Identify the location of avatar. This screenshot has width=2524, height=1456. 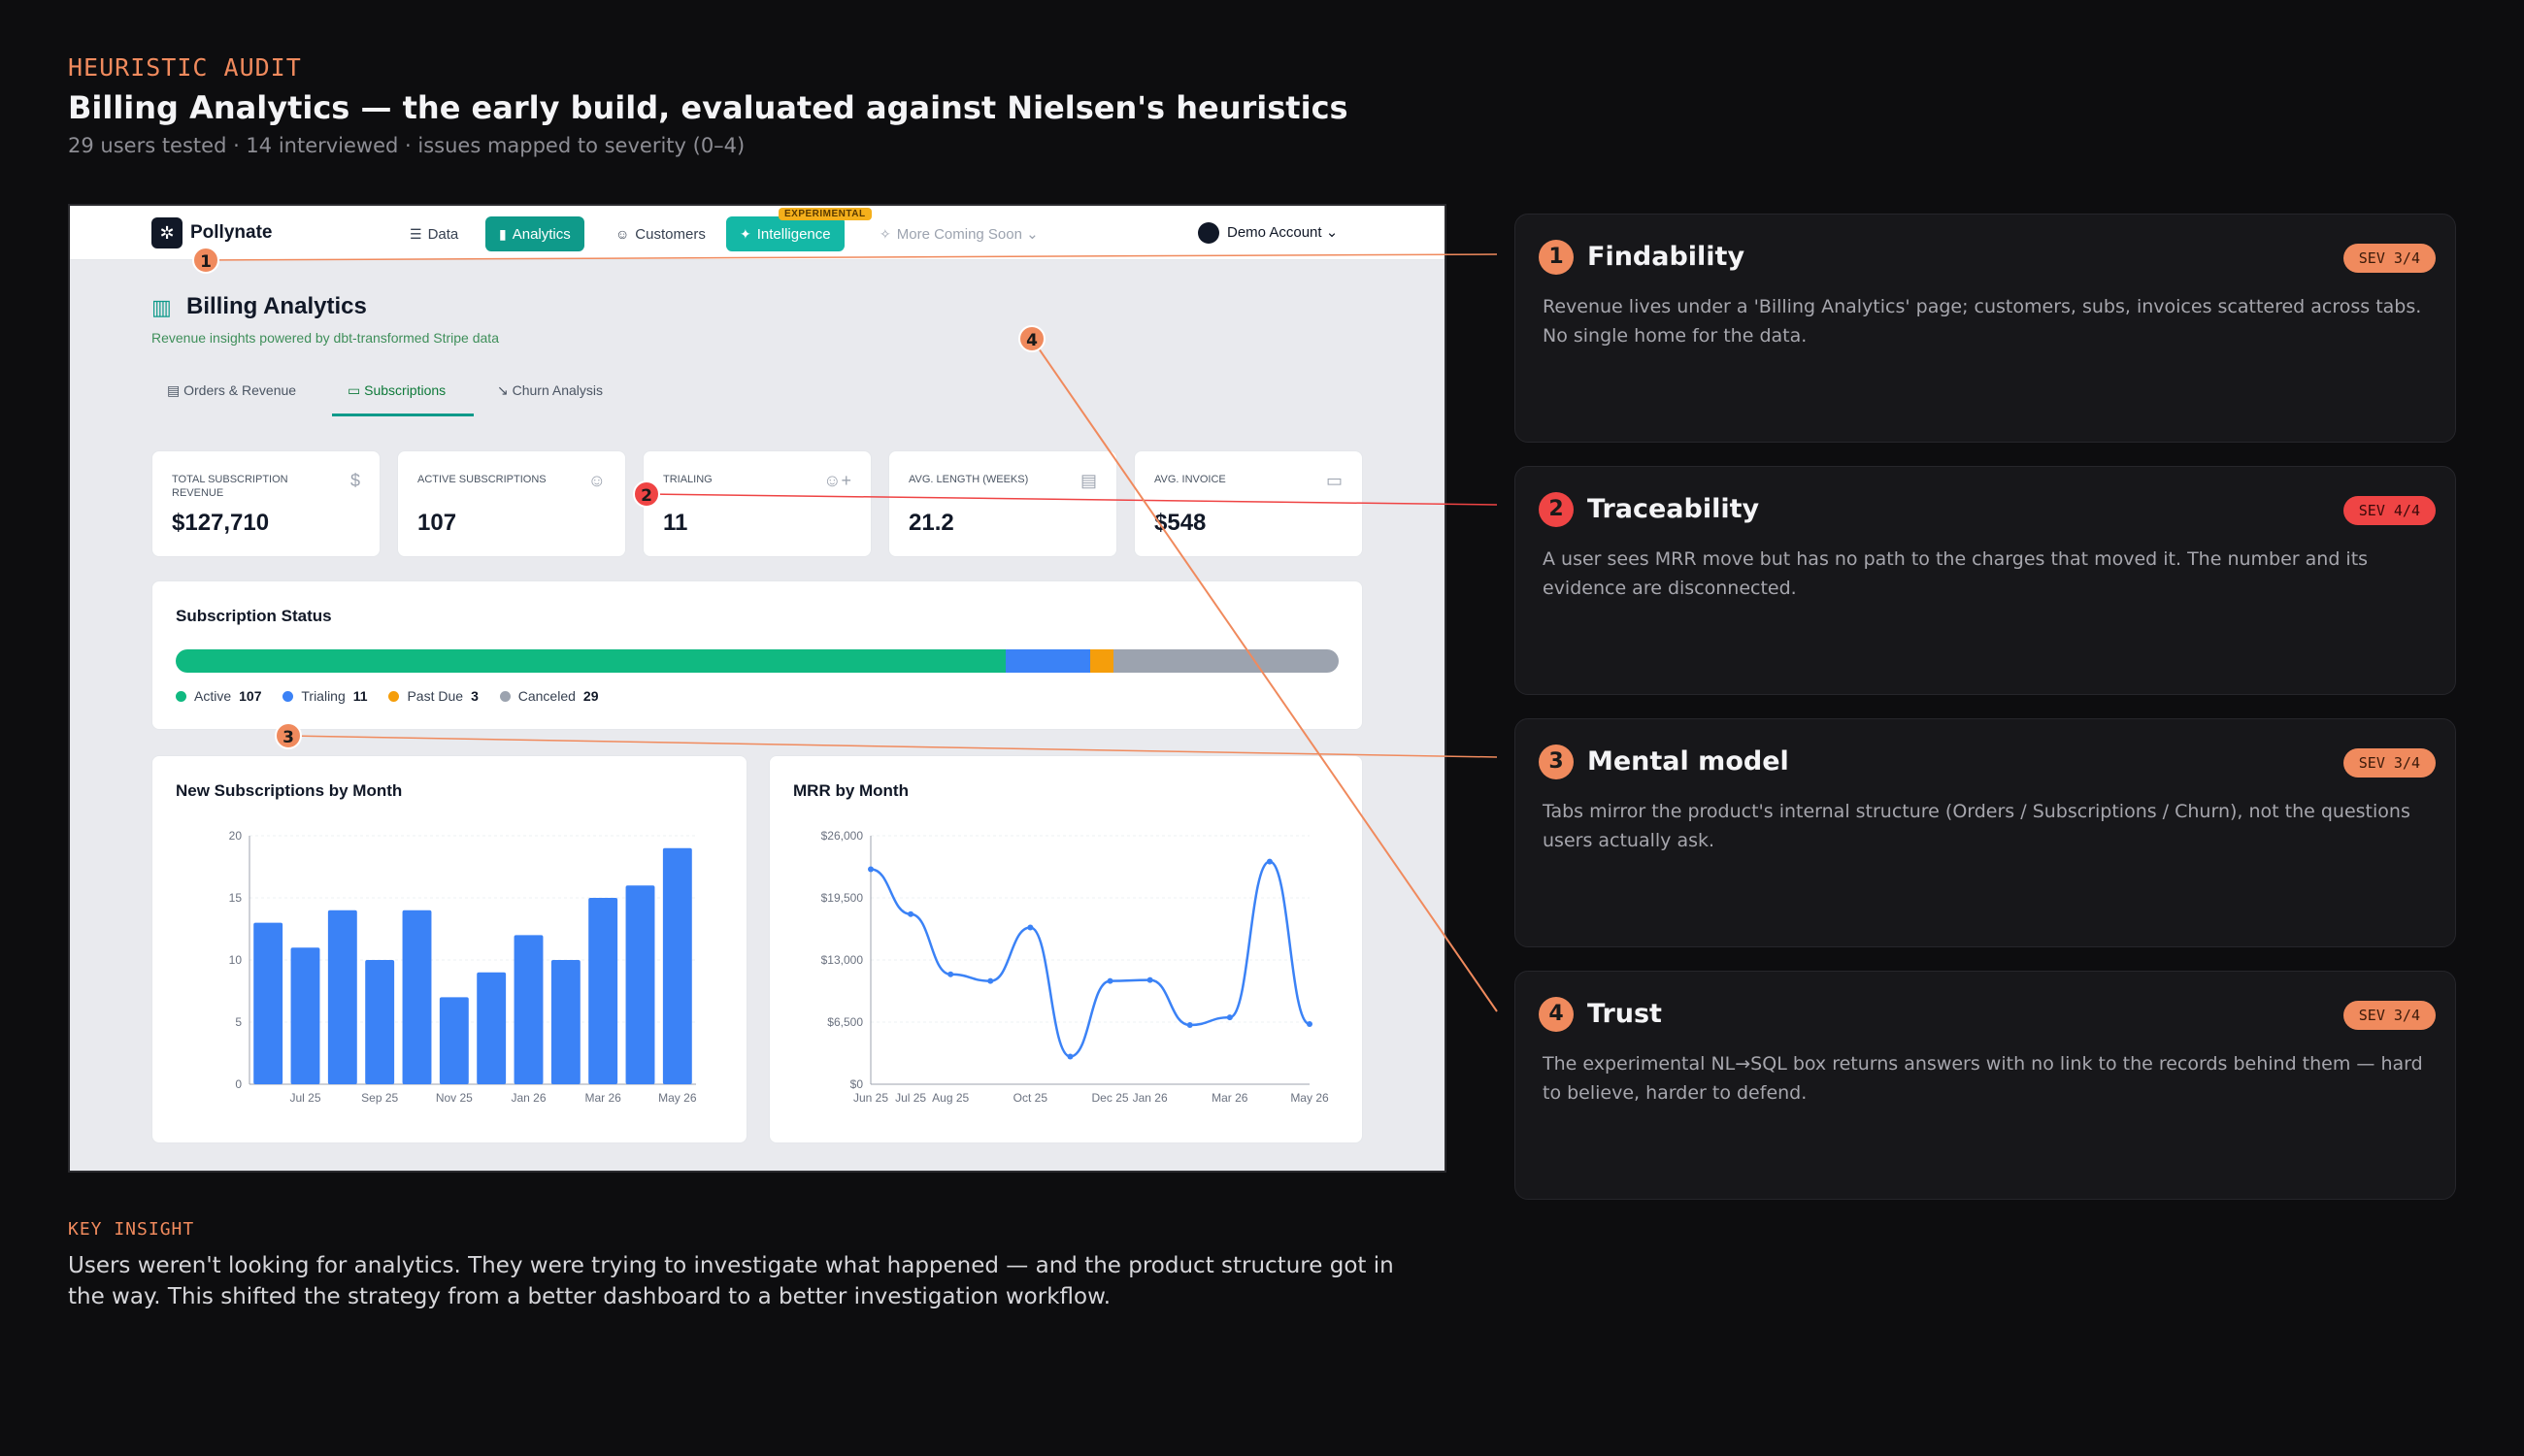
(1208, 233).